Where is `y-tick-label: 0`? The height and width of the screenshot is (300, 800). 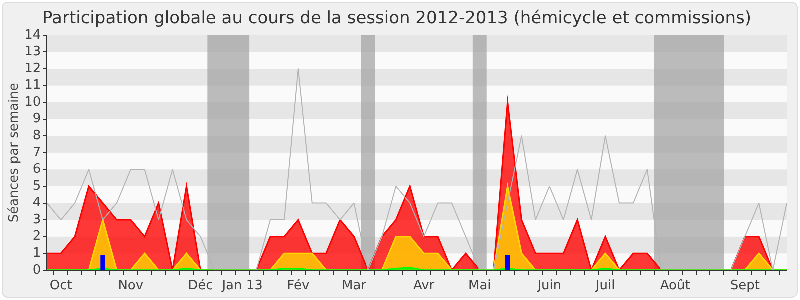 y-tick-label: 0 is located at coordinates (37, 270).